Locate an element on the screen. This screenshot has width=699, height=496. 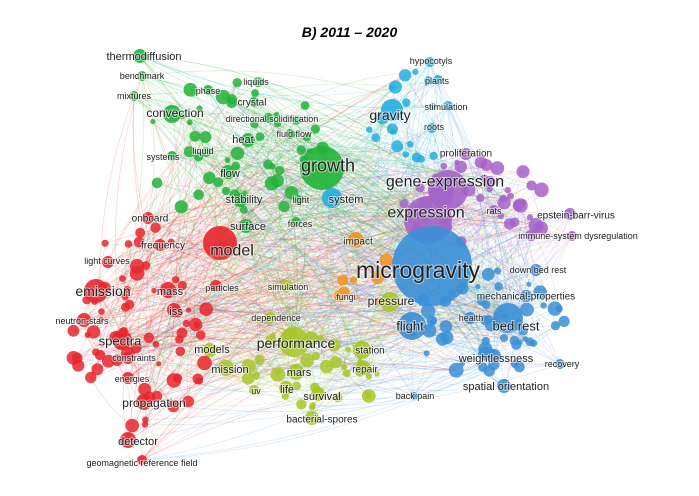
keyword-label: dependence is located at coordinates (276, 318).